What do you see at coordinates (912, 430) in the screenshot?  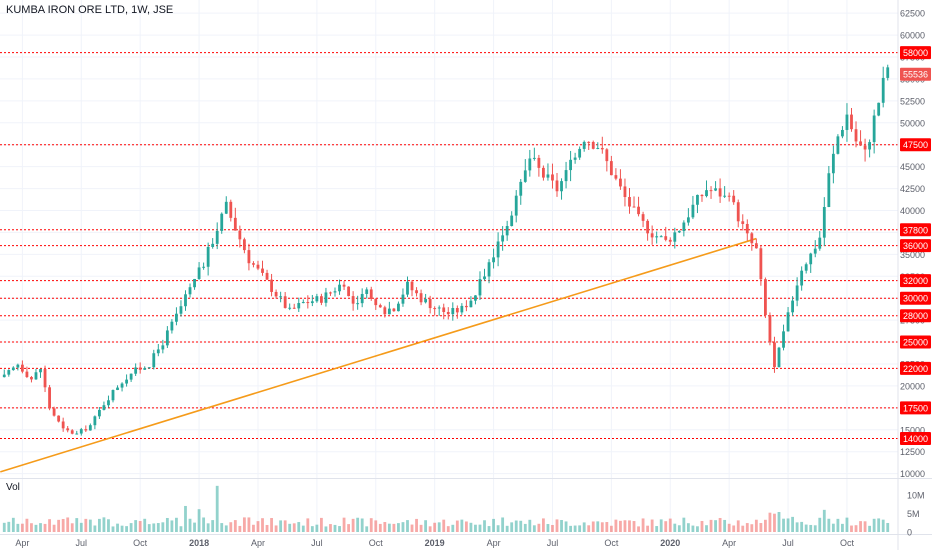 I see `price-tick-label: 15000` at bounding box center [912, 430].